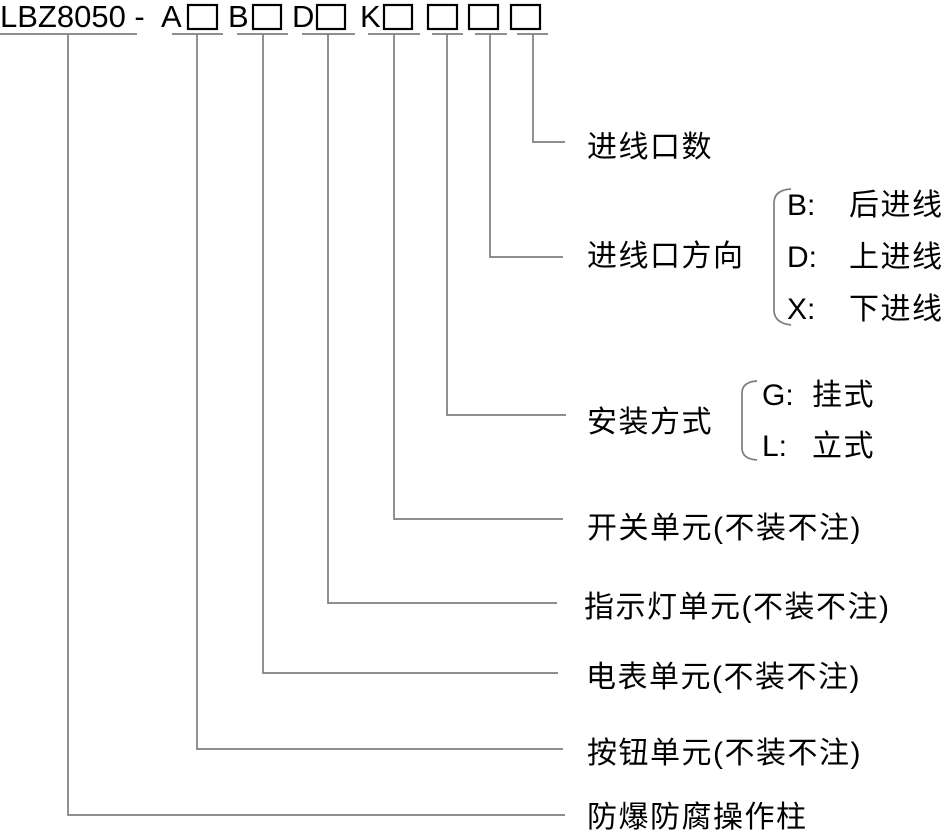 This screenshot has width=950, height=834. Describe the element at coordinates (802, 257) in the screenshot. I see `option-code: D:` at that location.